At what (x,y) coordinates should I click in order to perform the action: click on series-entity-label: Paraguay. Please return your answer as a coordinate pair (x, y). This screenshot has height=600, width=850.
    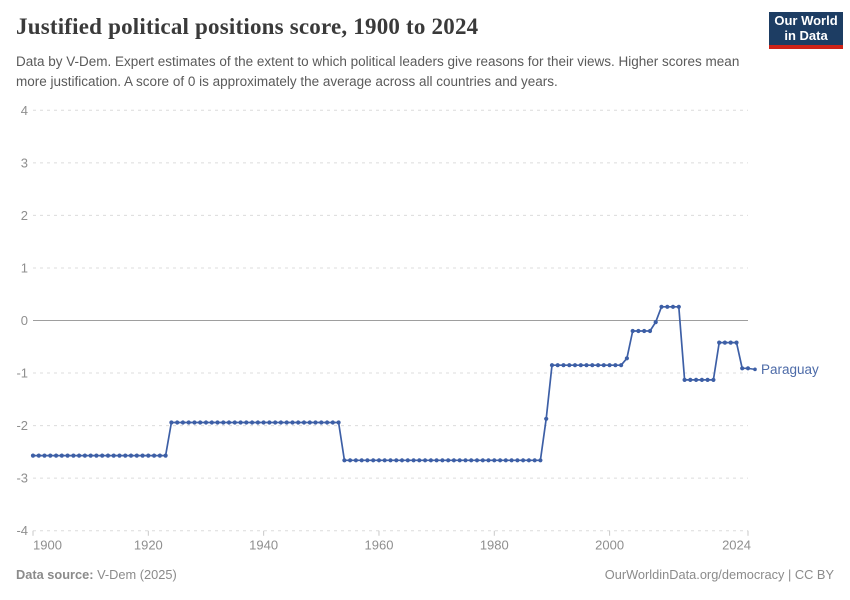
    Looking at the image, I should click on (790, 369).